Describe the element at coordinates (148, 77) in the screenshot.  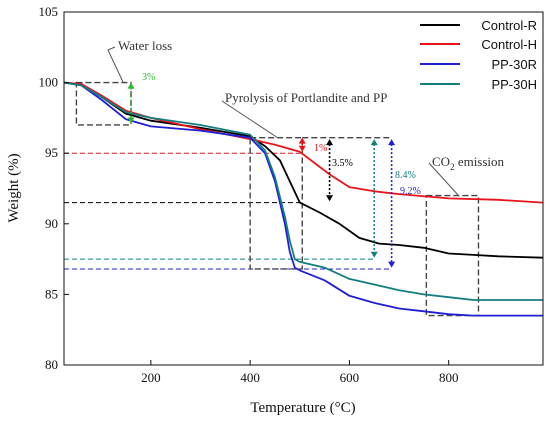
I see `pct-label-water: 3%` at that location.